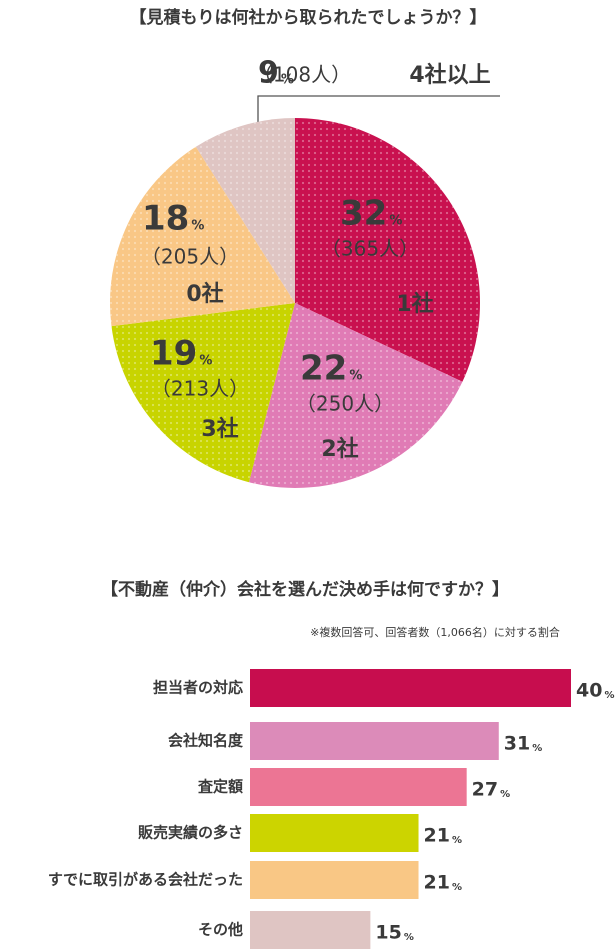 Image resolution: width=616 pixels, height=951 pixels. I want to click on value-label: 19, so click(173, 354).